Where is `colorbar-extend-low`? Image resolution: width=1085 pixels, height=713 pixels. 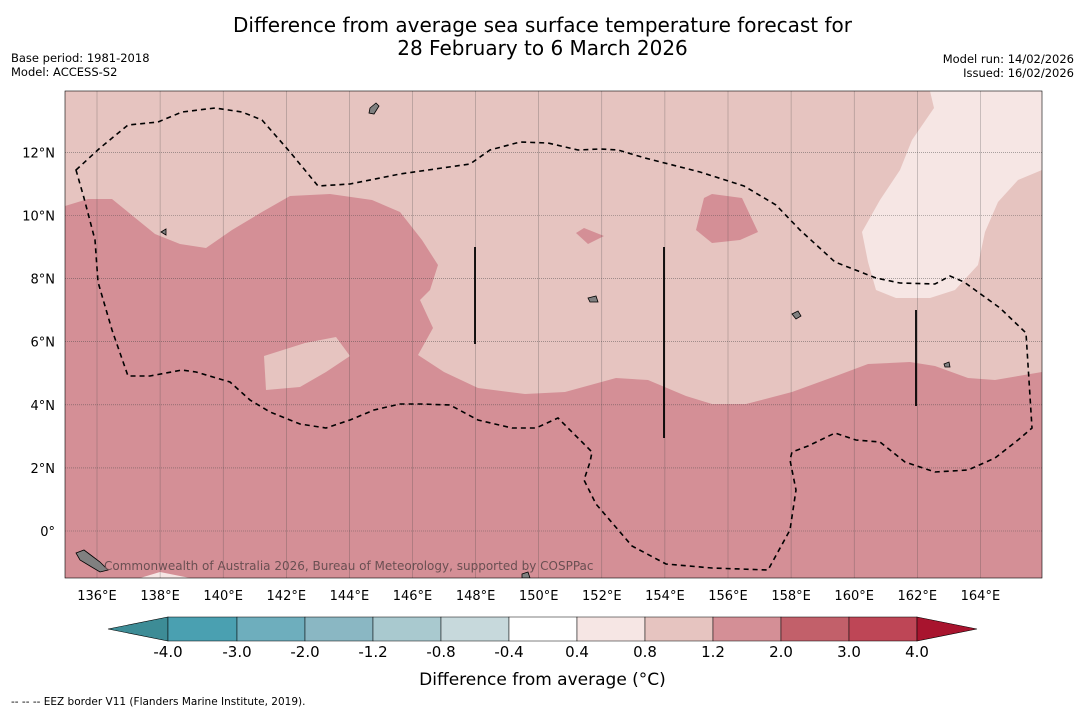 colorbar-extend-low is located at coordinates (138, 629).